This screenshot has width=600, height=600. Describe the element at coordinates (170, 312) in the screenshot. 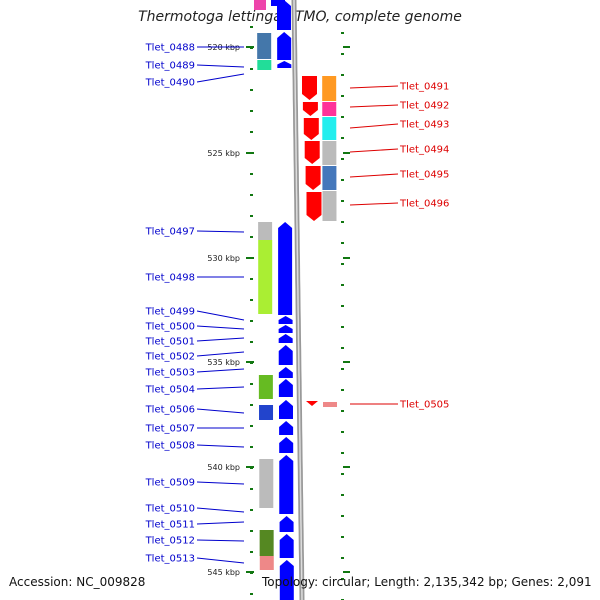

I see `gene-label: Tlet_0499` at that location.